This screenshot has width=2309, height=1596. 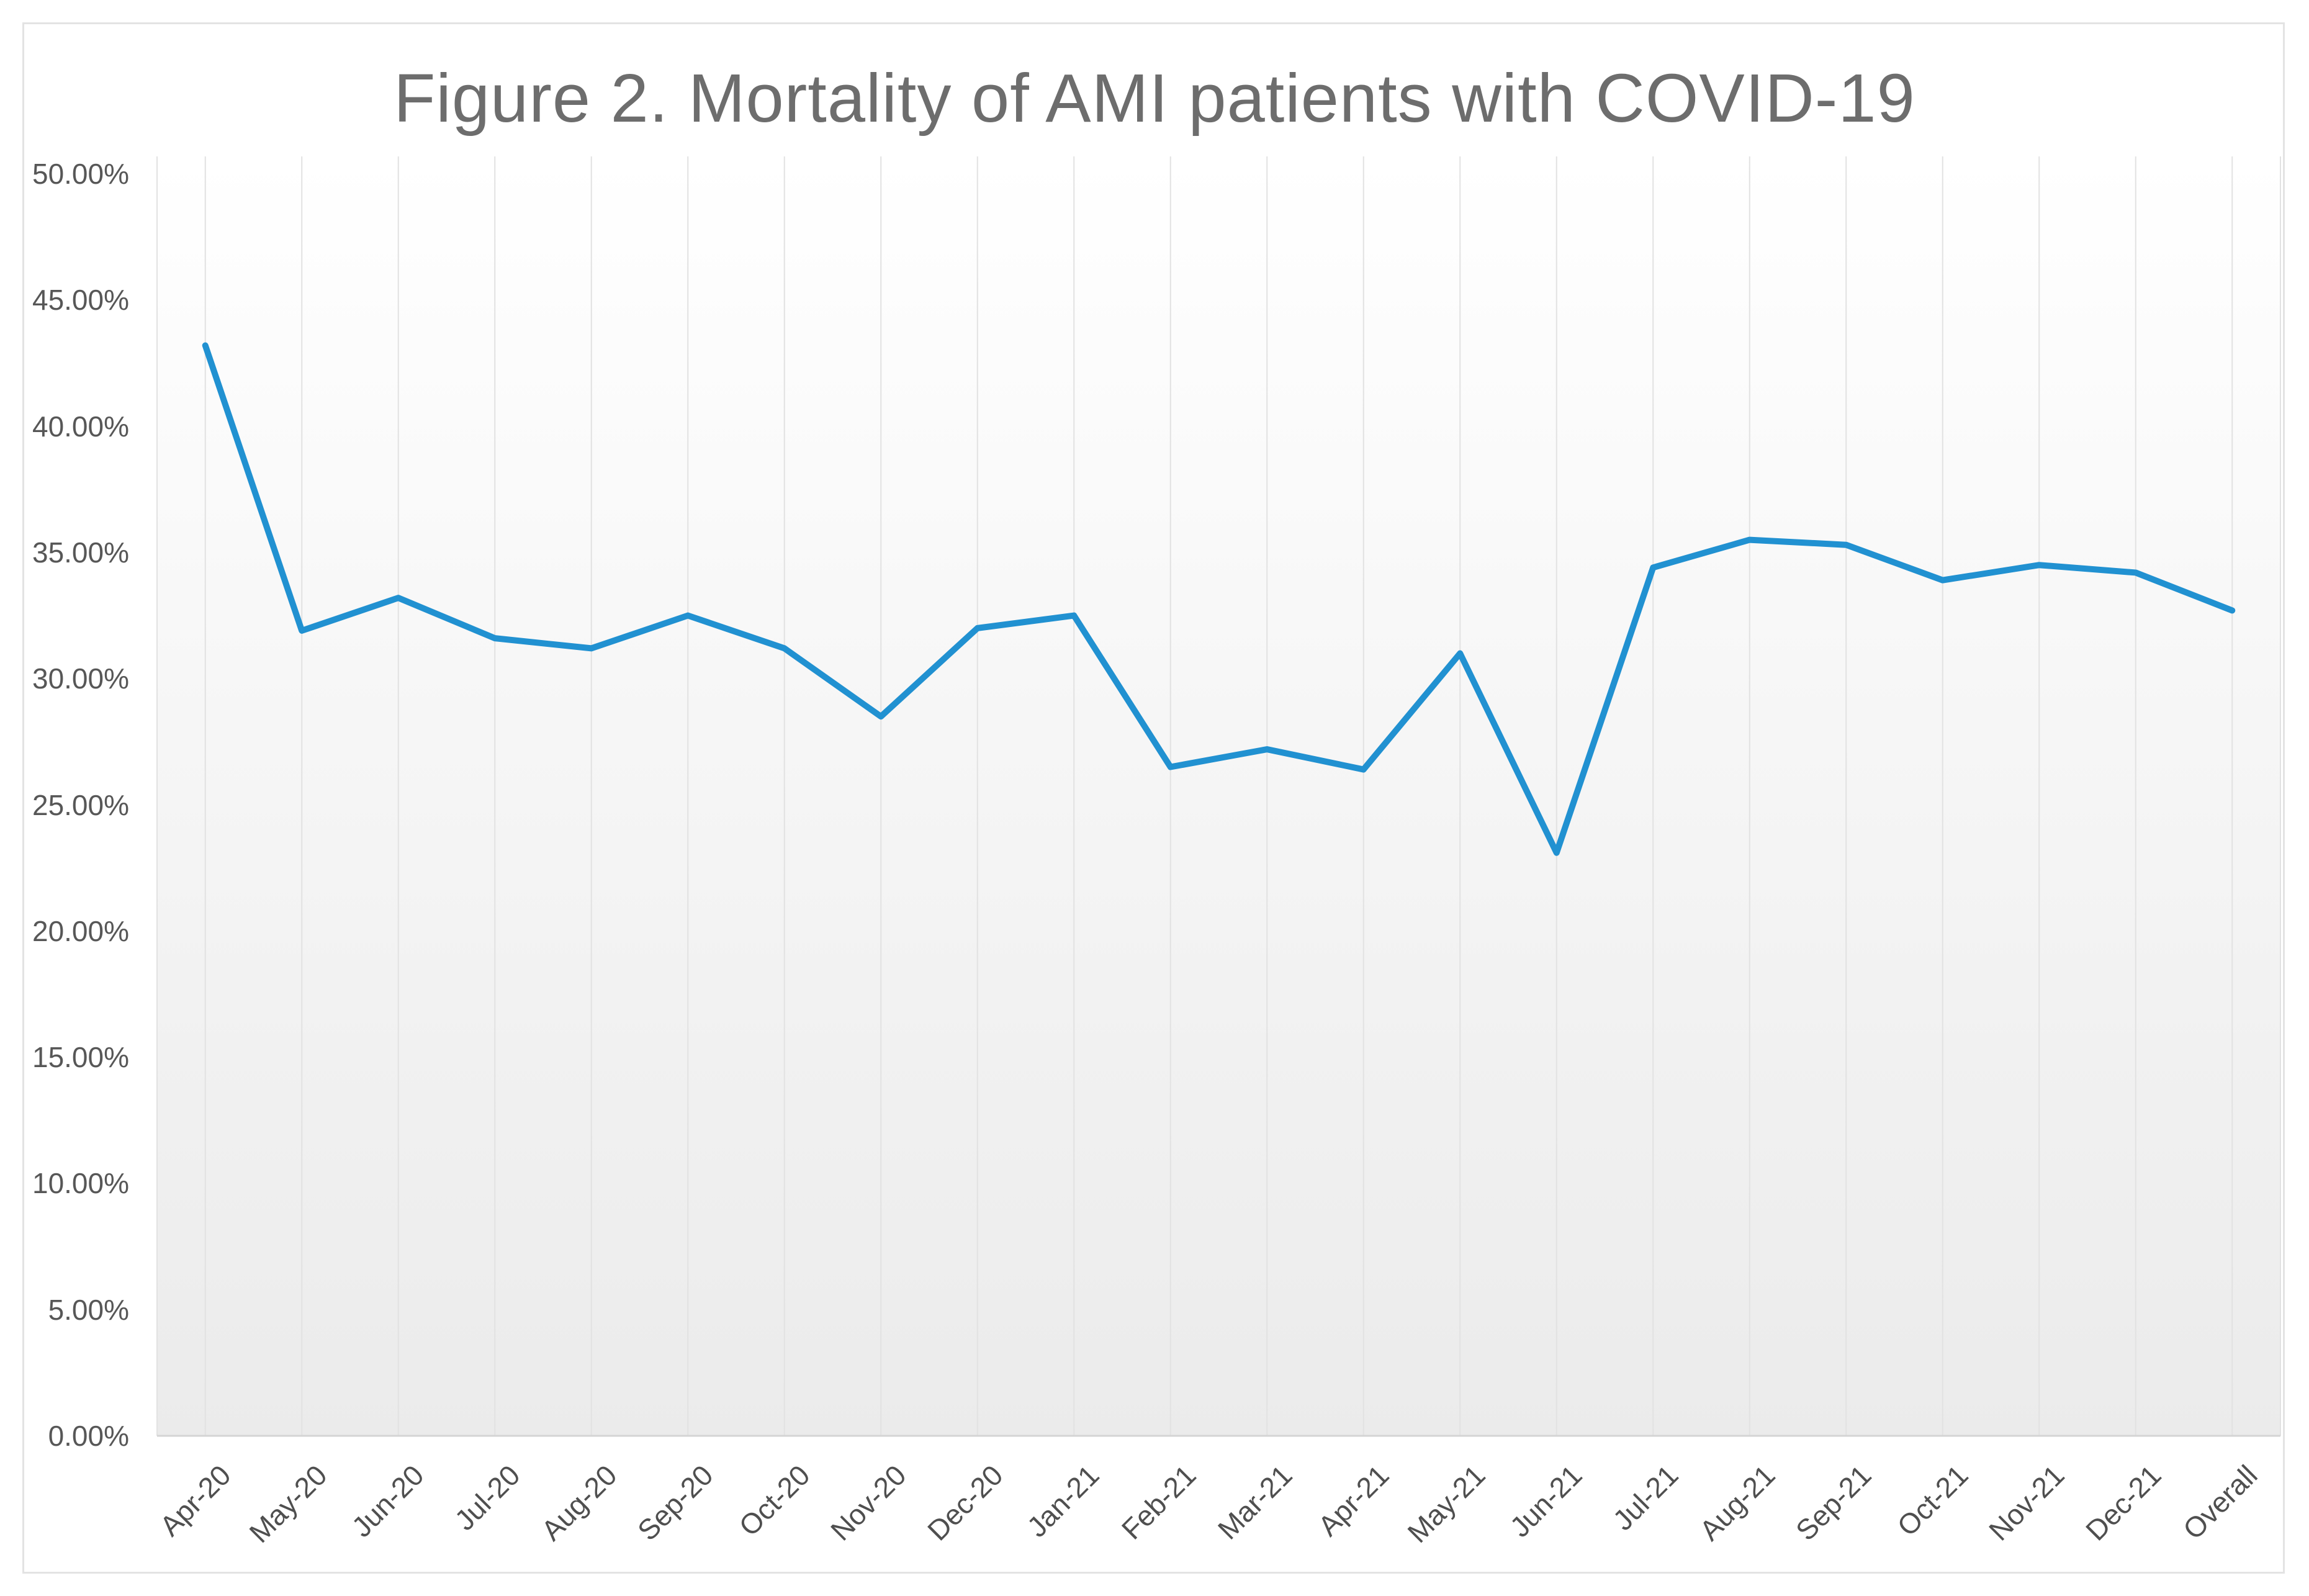 What do you see at coordinates (80, 804) in the screenshot?
I see `y-axis-tick-label: 25.00%` at bounding box center [80, 804].